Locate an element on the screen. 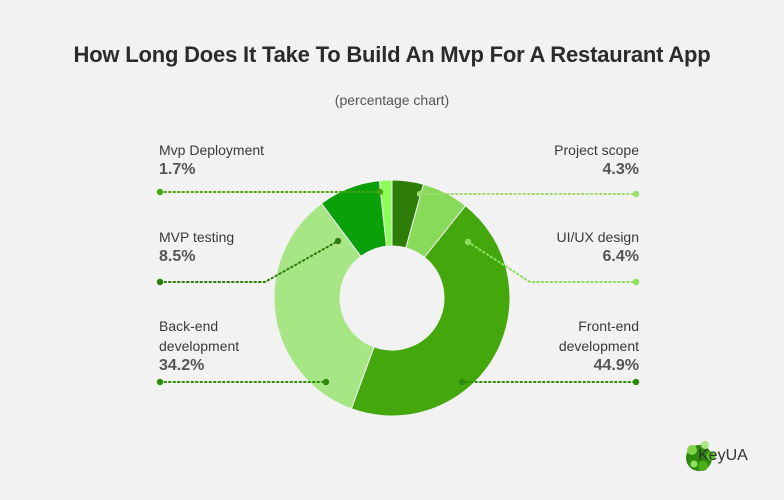 The height and width of the screenshot is (500, 784). slice-value: 8.5% is located at coordinates (177, 256).